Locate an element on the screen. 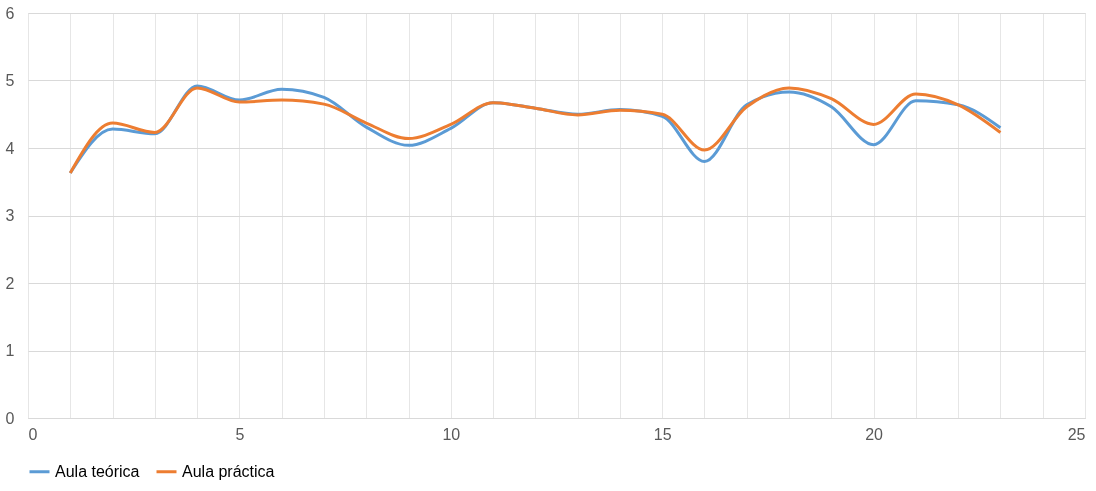 The width and height of the screenshot is (1096, 491). y-tick-label: 3 is located at coordinates (10, 215).